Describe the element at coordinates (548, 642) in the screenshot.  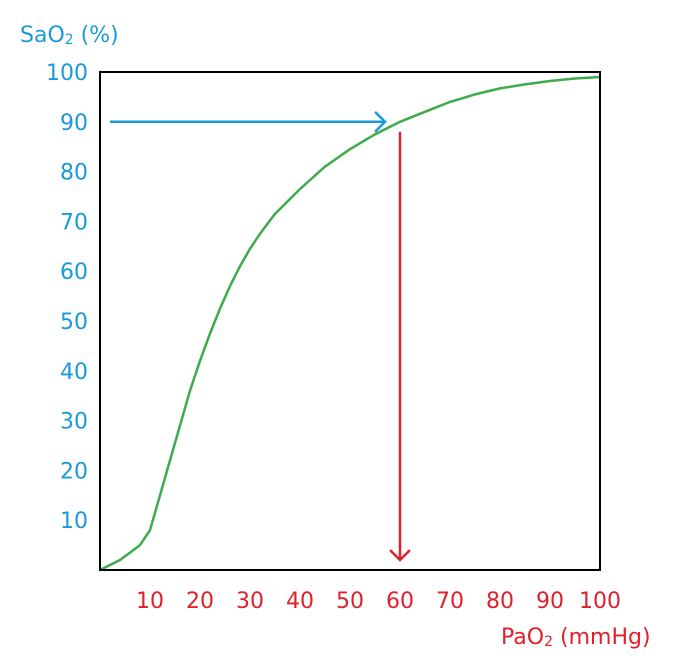
I see `x-axis-title-sub: 2` at that location.